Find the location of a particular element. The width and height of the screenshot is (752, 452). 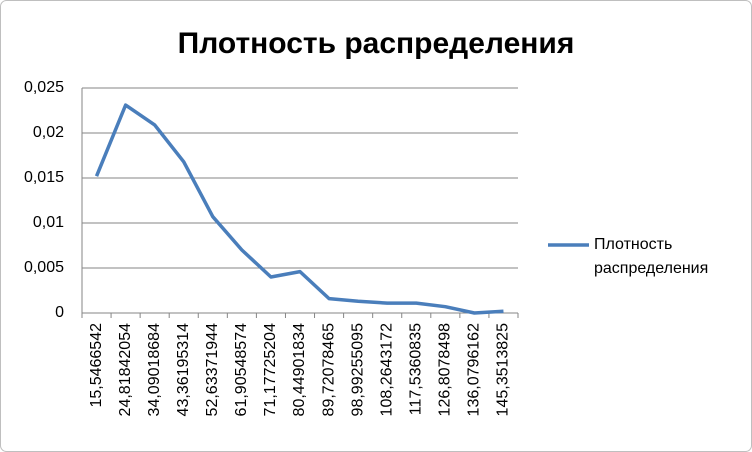

x-tick-label: 98,99255095 is located at coordinates (357, 370).